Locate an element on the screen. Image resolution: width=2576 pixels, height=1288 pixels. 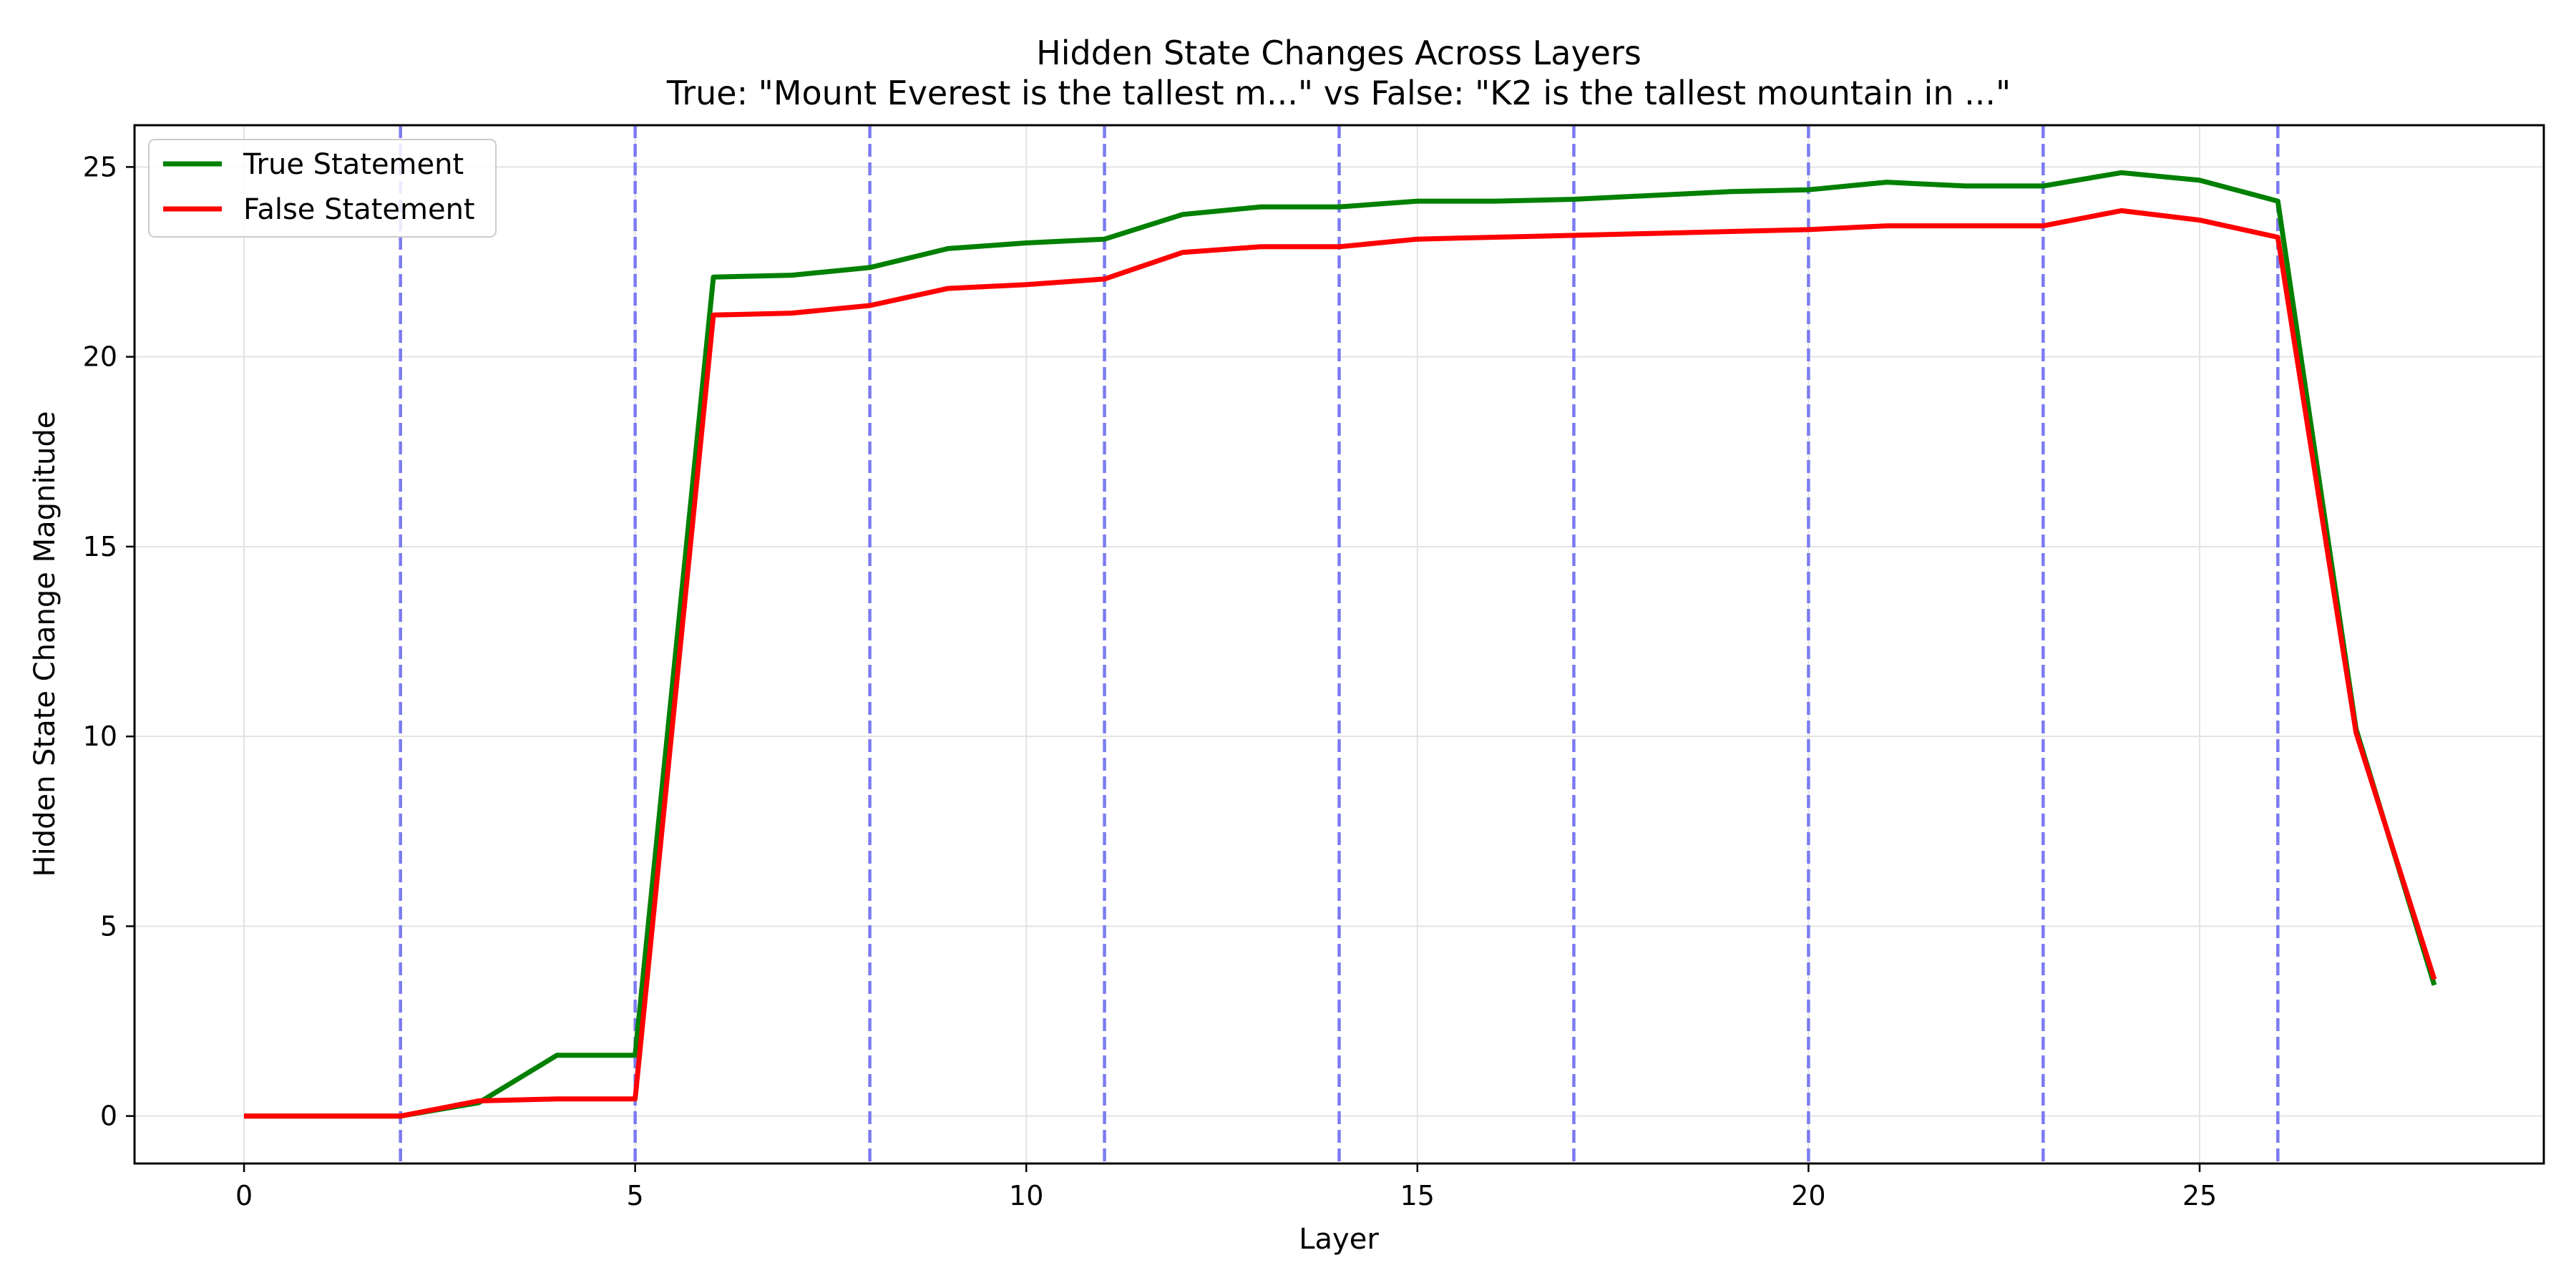
y-tick-label-5: 25 is located at coordinates (100, 166).